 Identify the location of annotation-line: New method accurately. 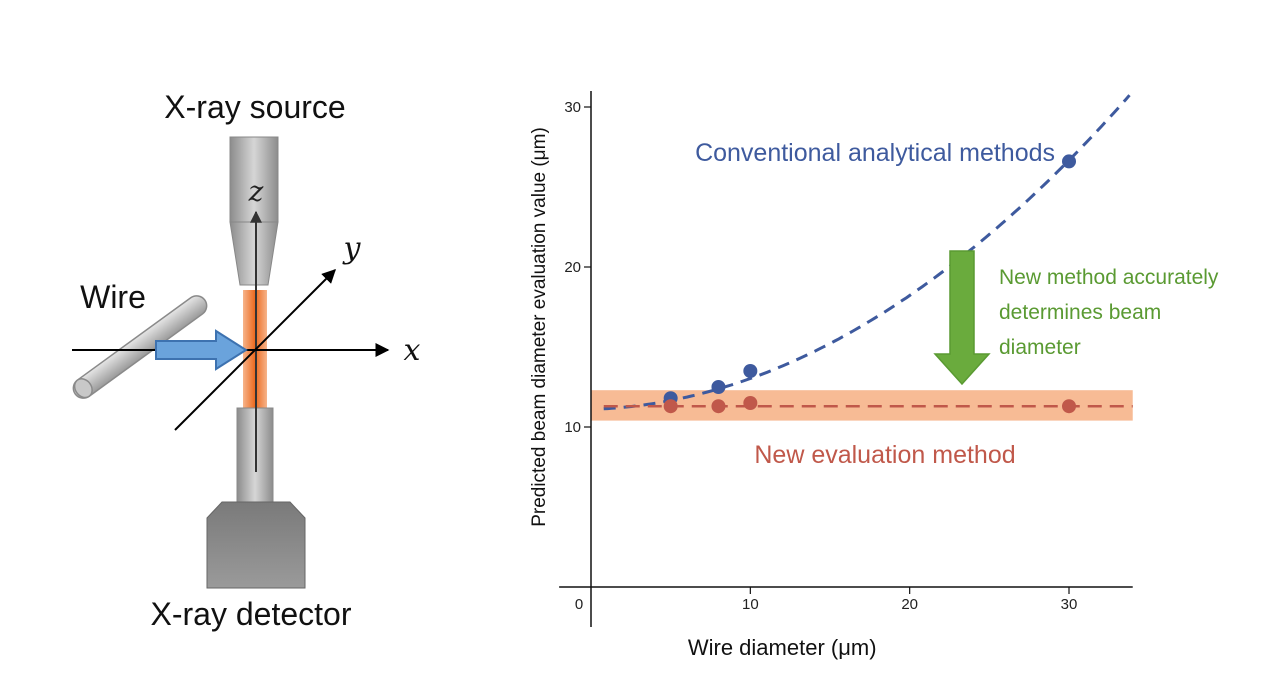
(1109, 277).